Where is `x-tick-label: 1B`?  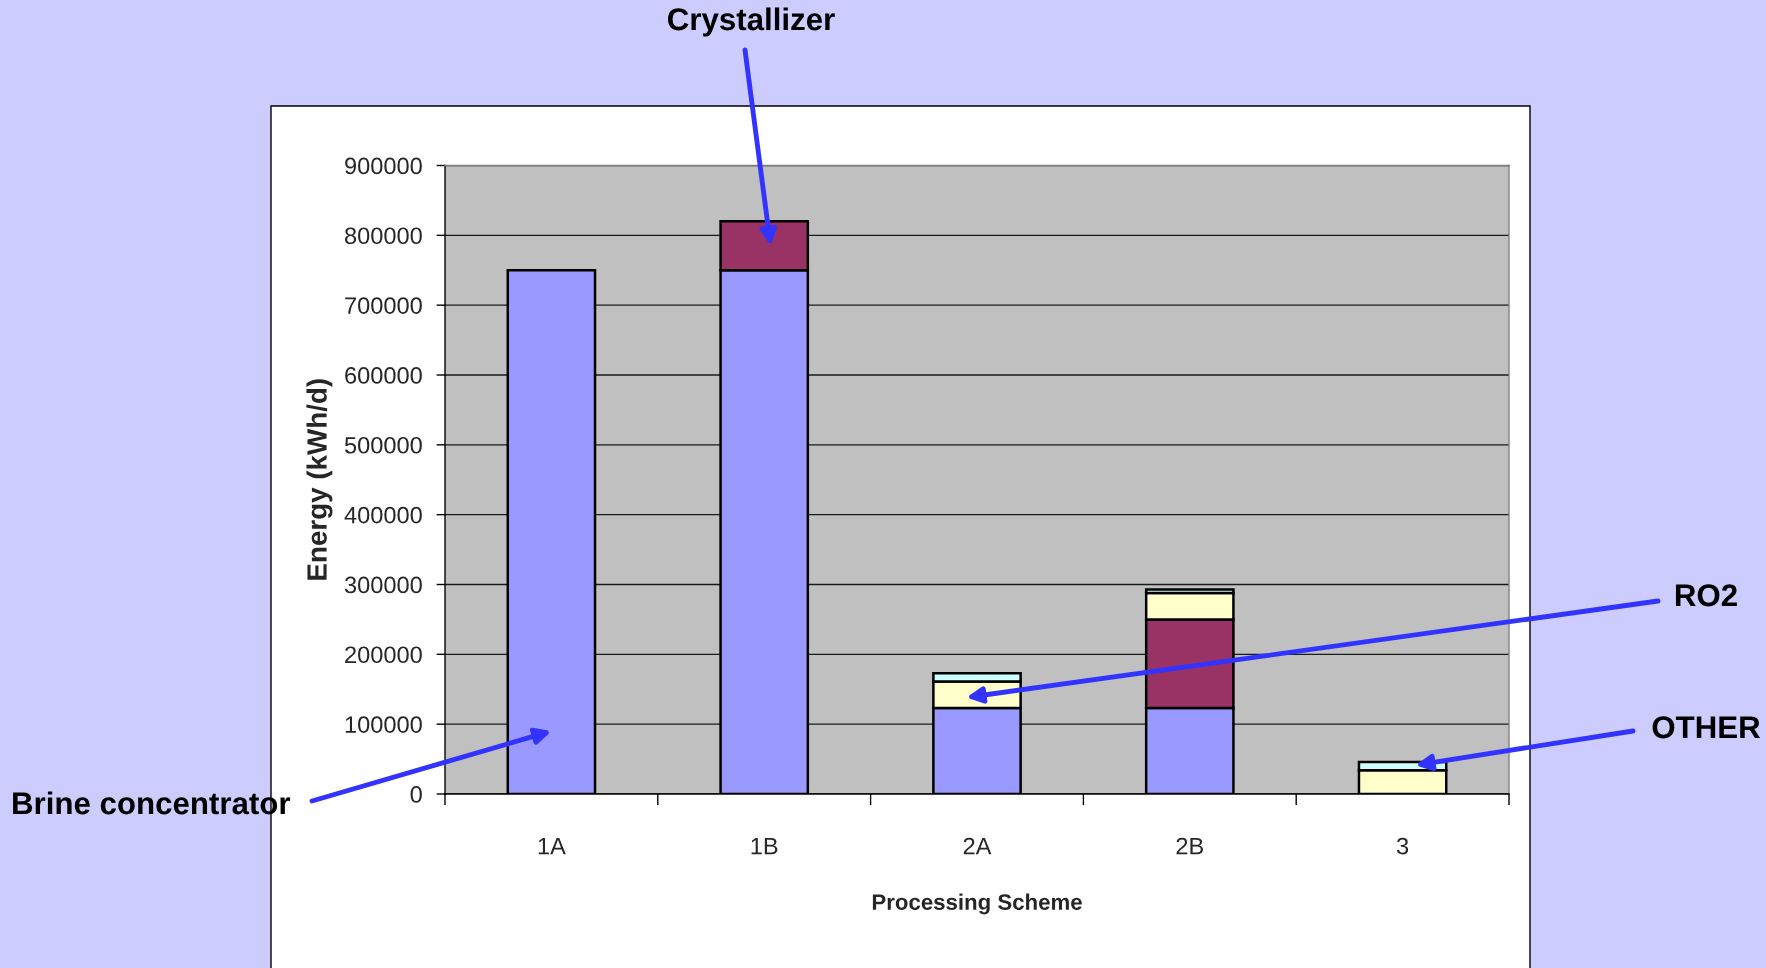
x-tick-label: 1B is located at coordinates (764, 846).